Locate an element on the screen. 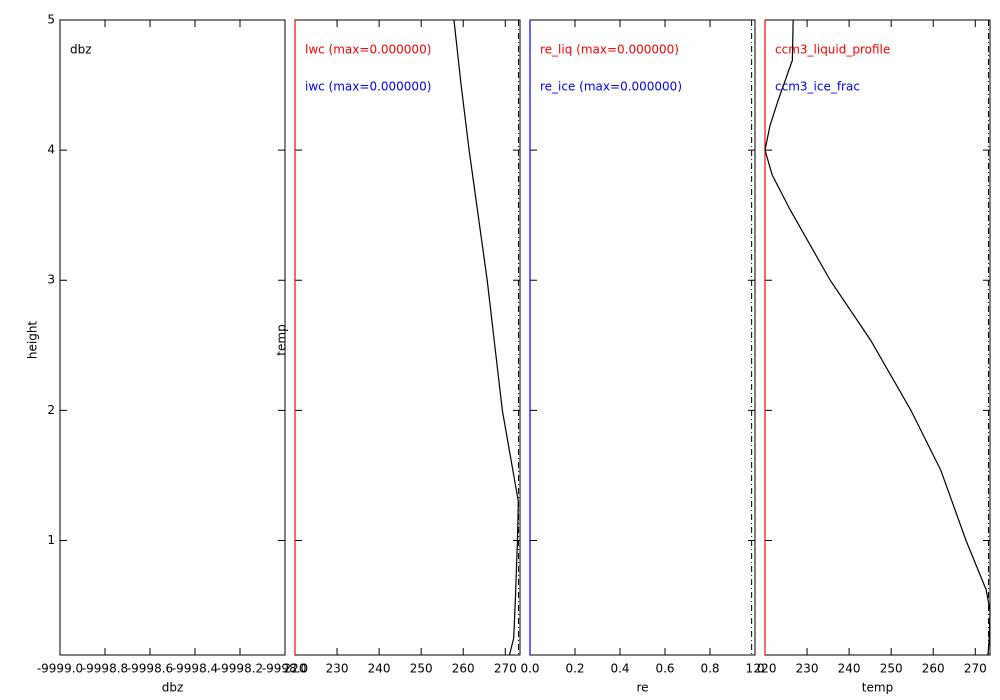  x-tick-label: 1.0 is located at coordinates (754, 669).